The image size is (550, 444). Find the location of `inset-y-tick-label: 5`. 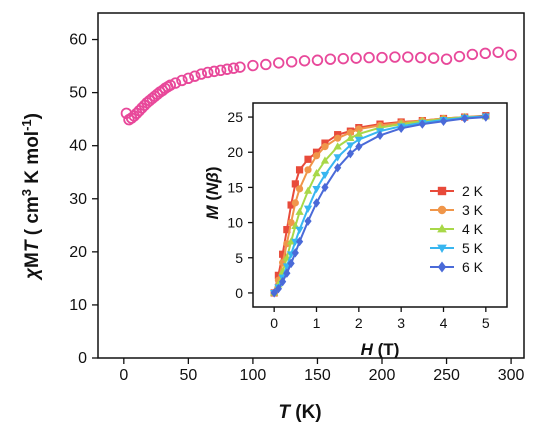

inset-y-tick-label: 5 is located at coordinates (239, 258).